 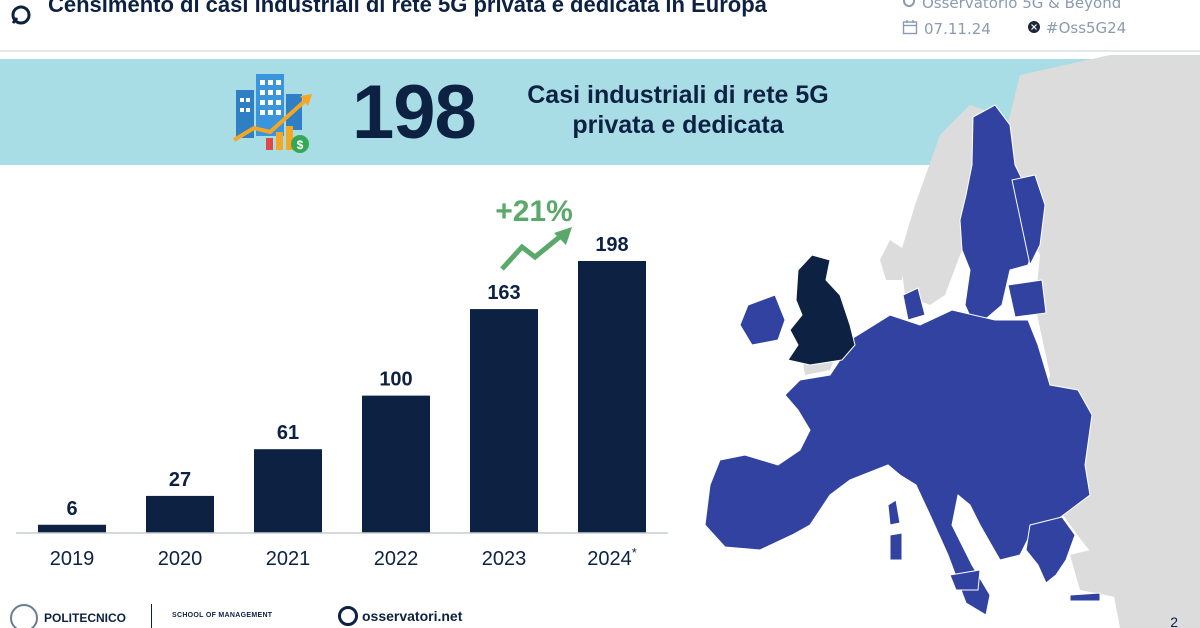 I want to click on category-label: 2024*, so click(x=612, y=557).